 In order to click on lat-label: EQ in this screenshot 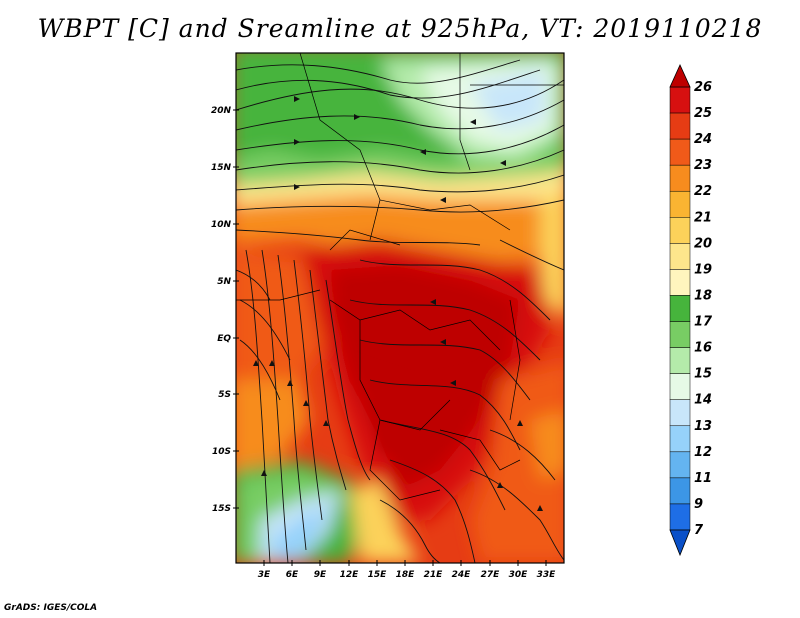, I will do `click(224, 339)`.